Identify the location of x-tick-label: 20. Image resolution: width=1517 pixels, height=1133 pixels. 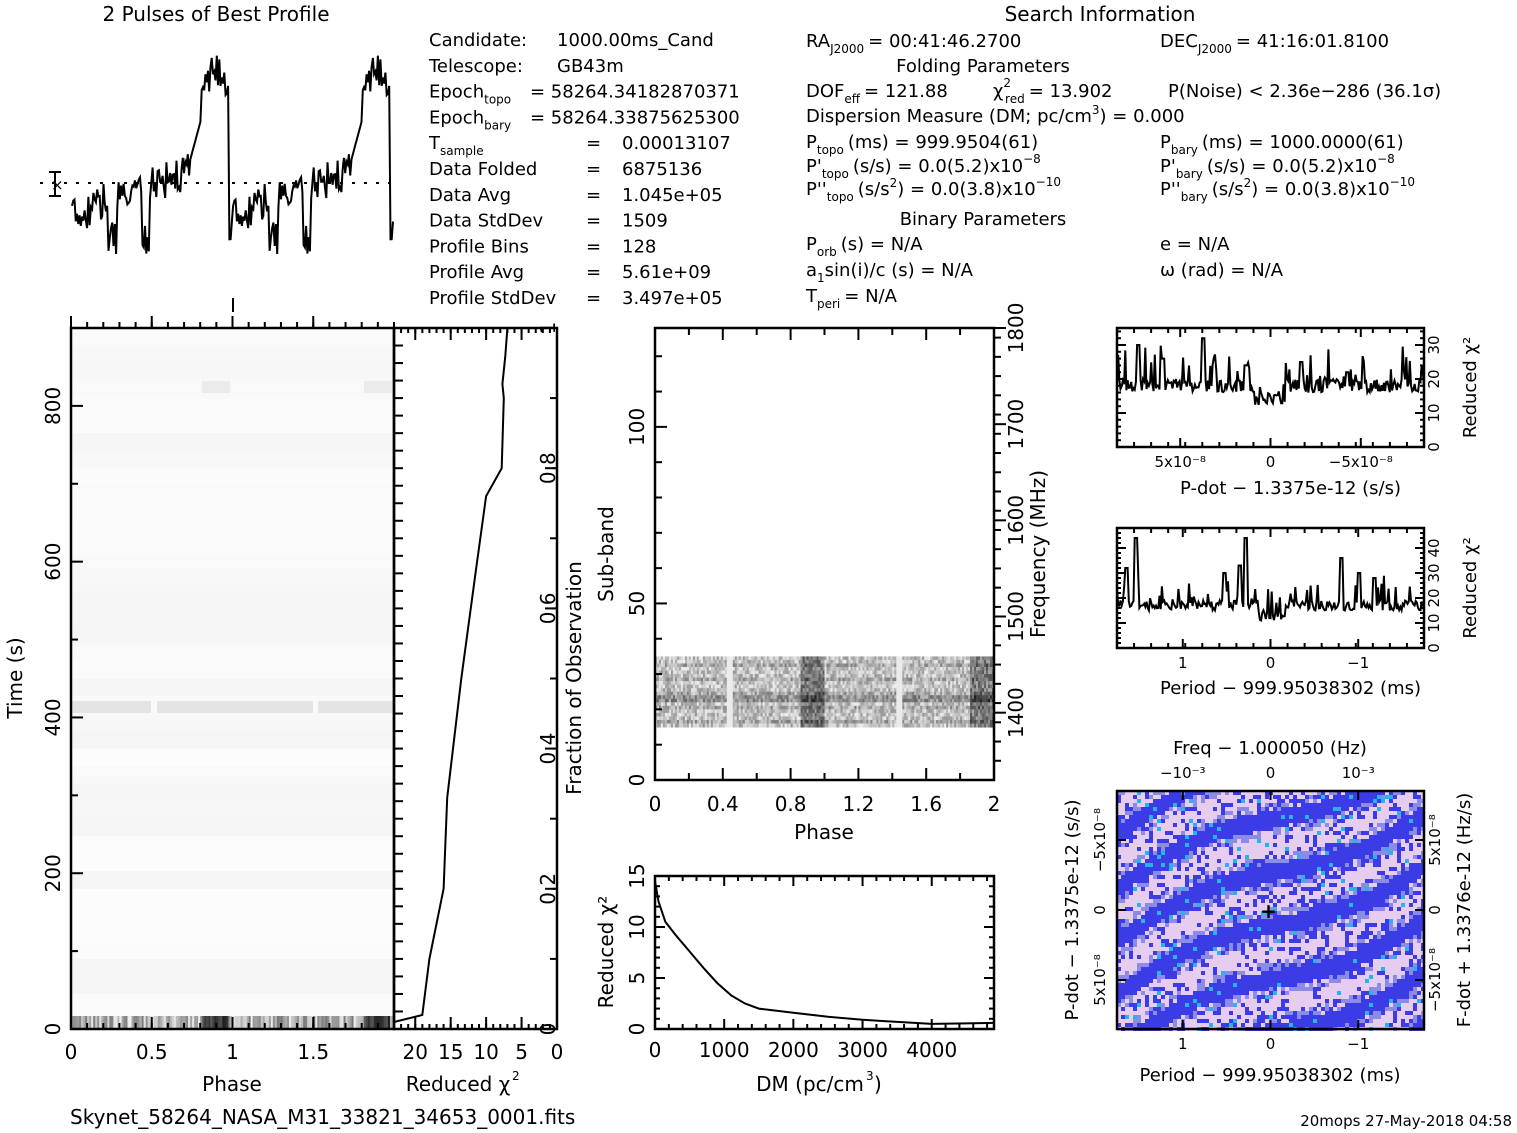
(415, 1052).